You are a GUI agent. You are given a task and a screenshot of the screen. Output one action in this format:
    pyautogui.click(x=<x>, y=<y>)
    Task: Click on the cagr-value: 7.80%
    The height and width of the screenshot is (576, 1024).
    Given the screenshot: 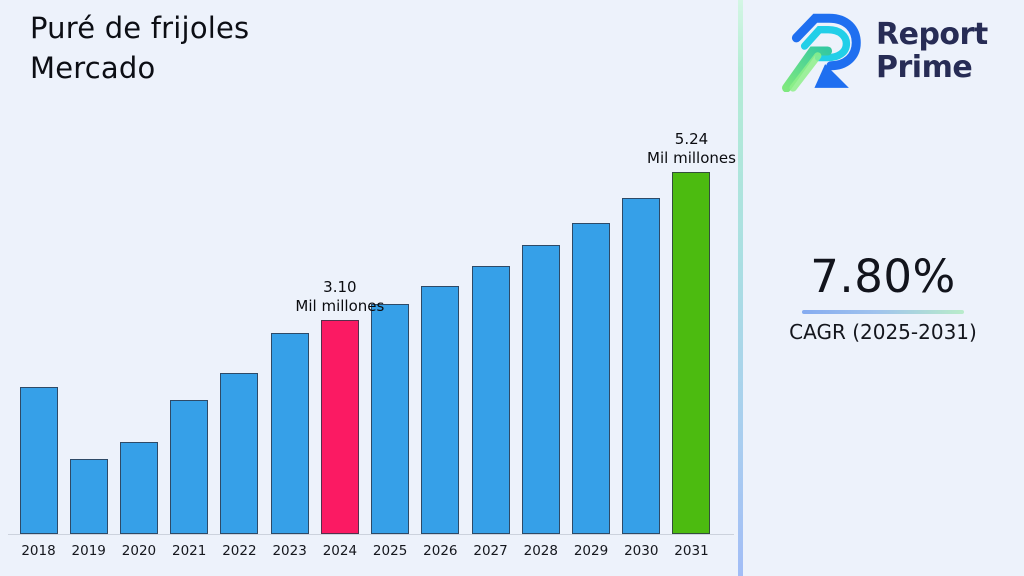 What is the action you would take?
    pyautogui.click(x=883, y=276)
    